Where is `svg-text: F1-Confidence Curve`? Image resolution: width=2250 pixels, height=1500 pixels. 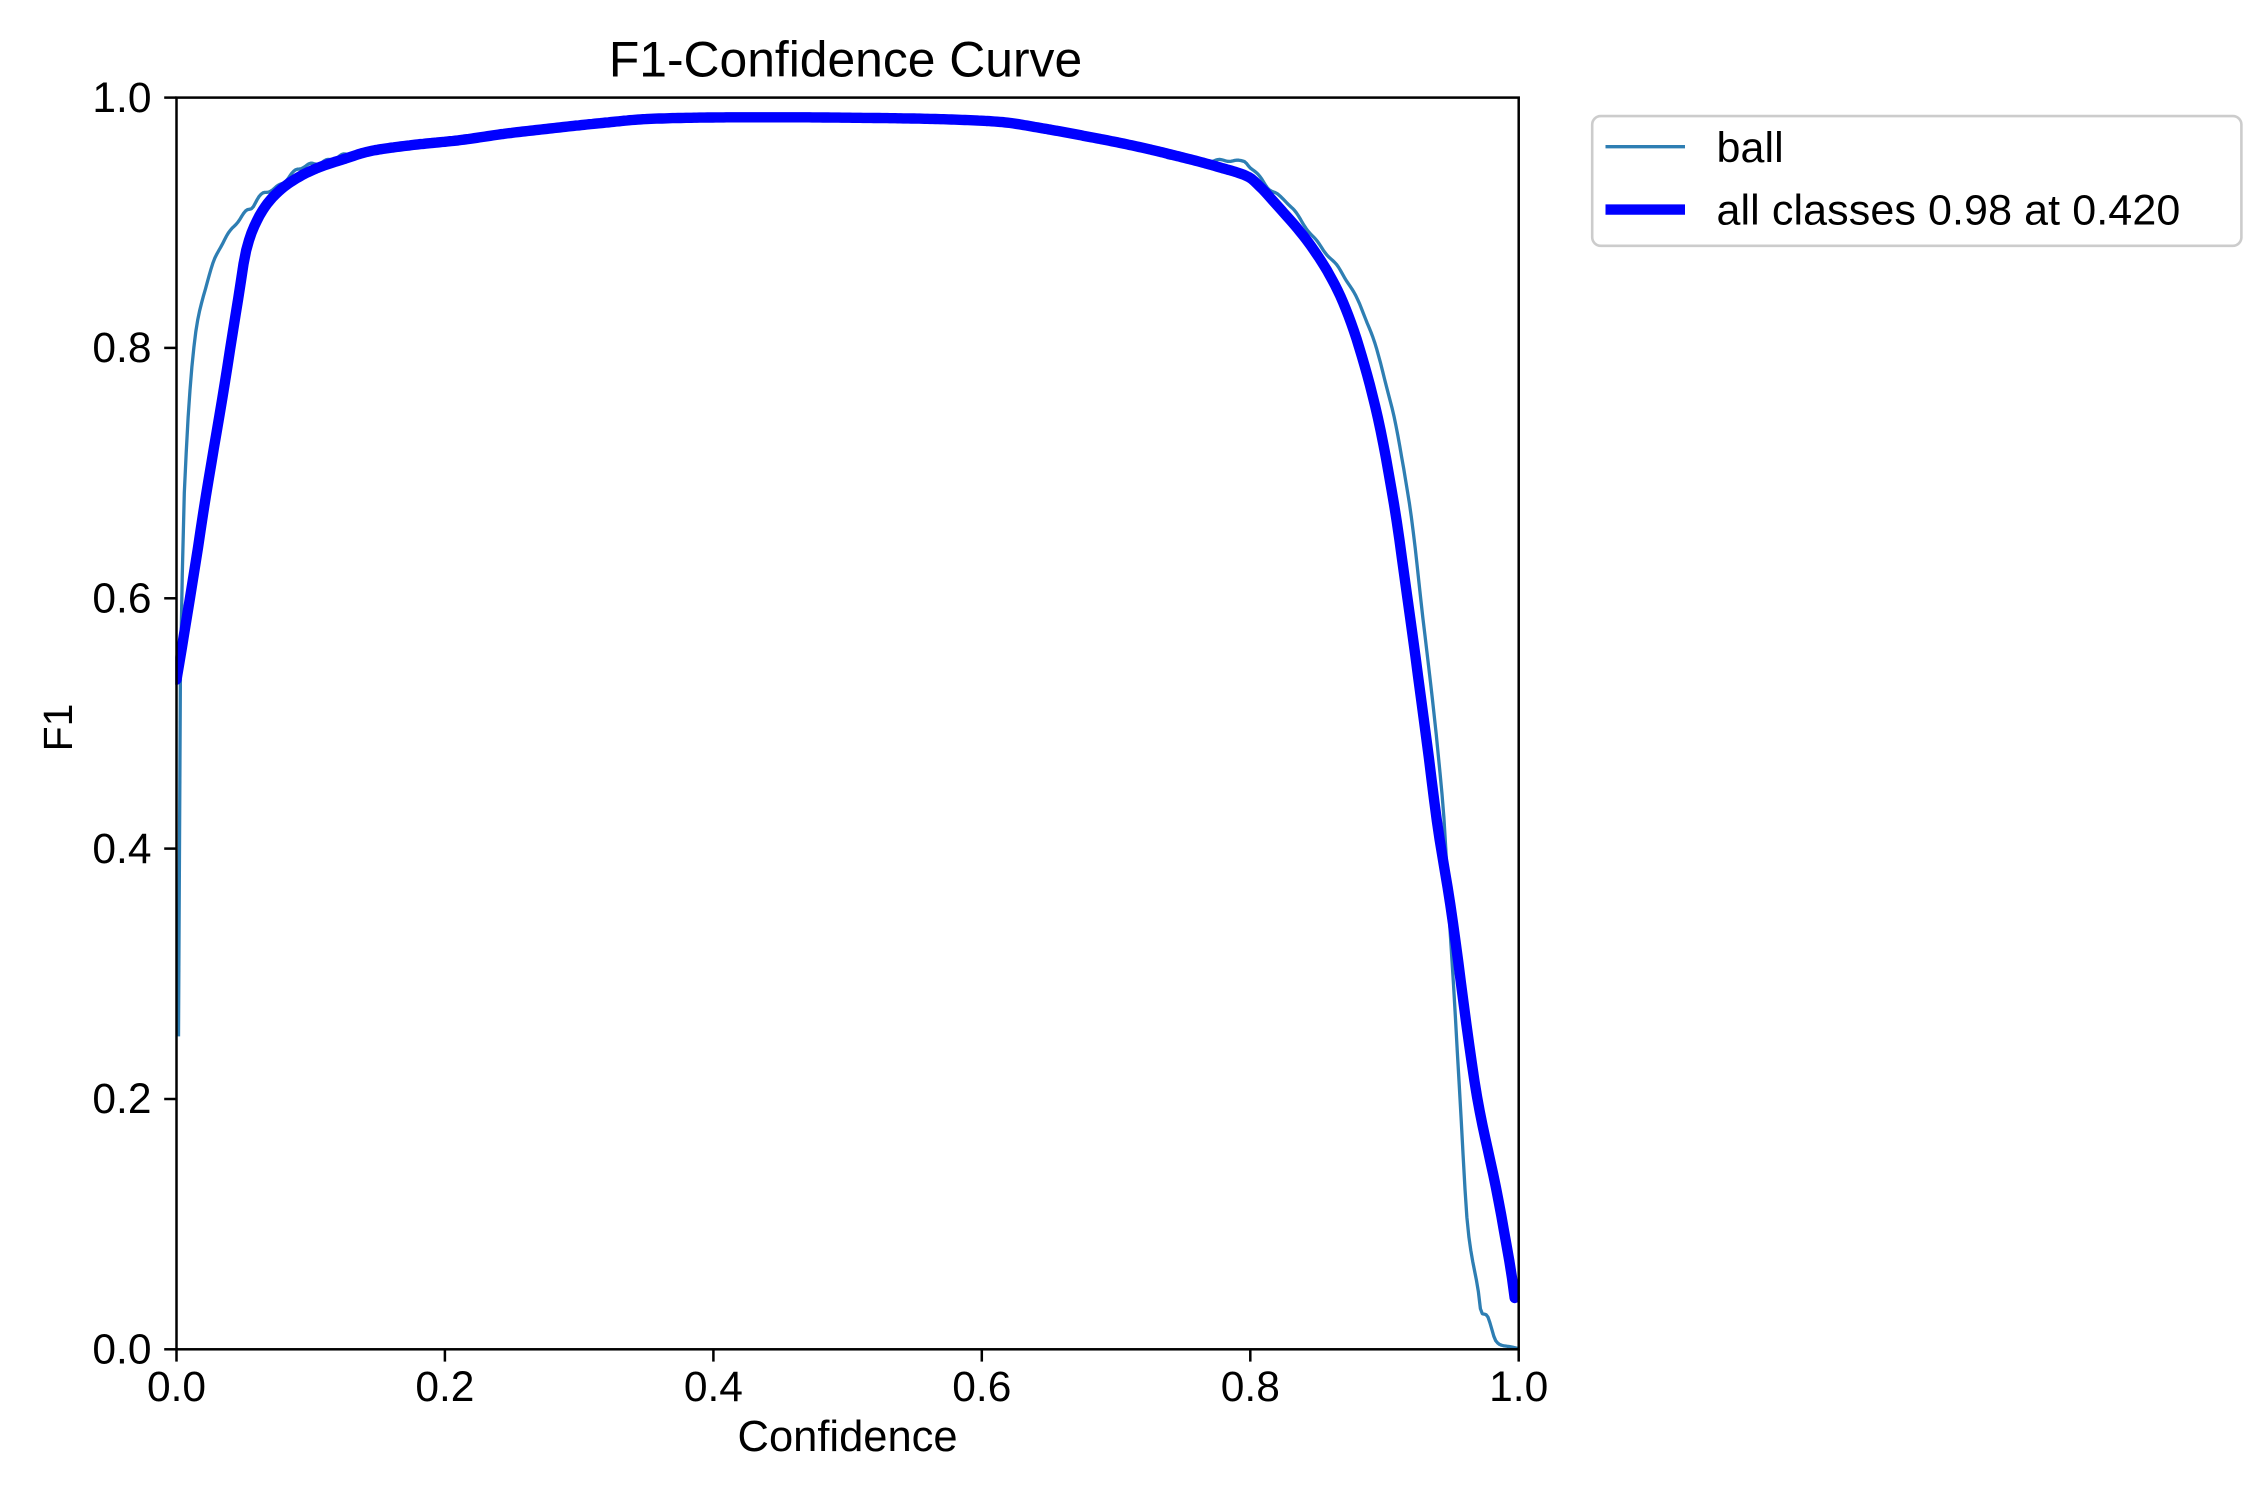 svg-text: F1-Confidence Curve is located at coordinates (845, 60).